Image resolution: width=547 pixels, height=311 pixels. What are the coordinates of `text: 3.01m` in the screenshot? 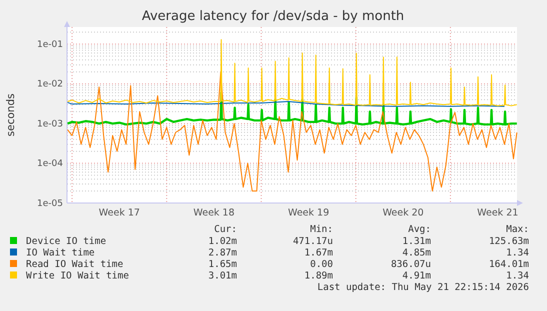 It's located at (223, 276).